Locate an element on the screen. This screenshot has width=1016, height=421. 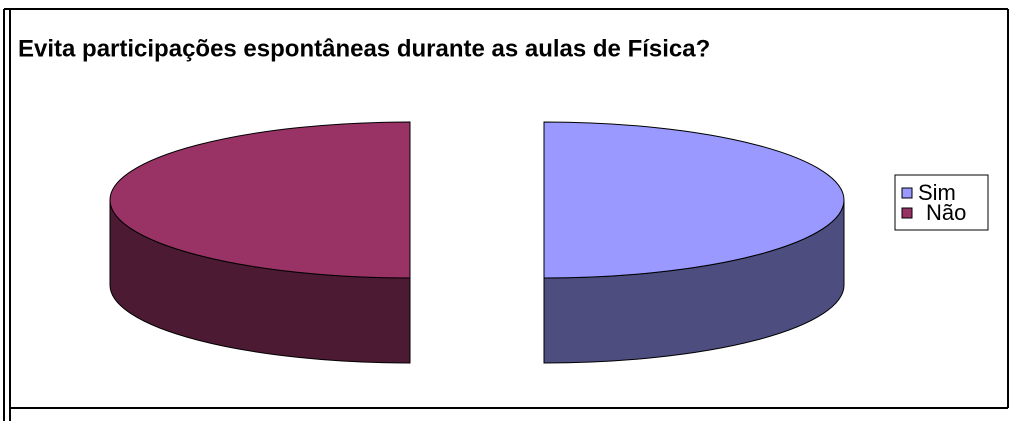
legend-box is located at coordinates (941, 202).